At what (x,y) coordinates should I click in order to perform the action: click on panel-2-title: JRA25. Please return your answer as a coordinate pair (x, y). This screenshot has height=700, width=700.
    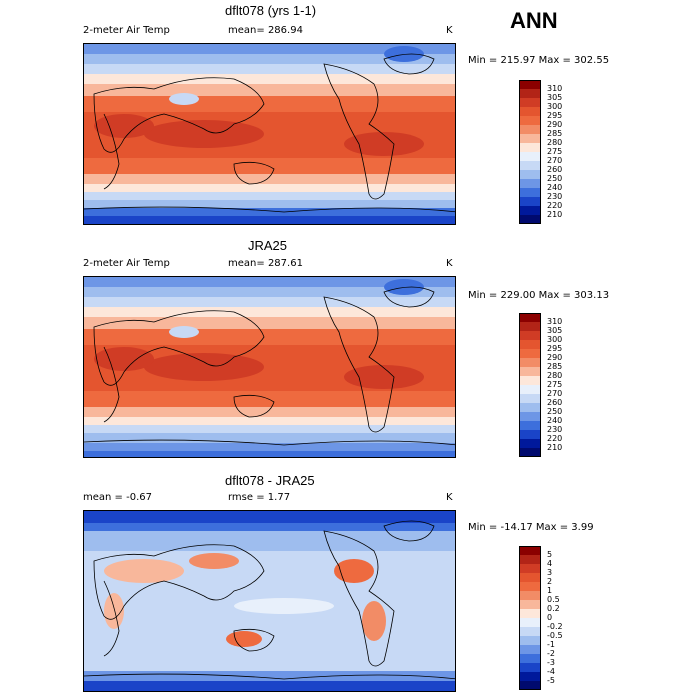
    Looking at the image, I should click on (268, 245).